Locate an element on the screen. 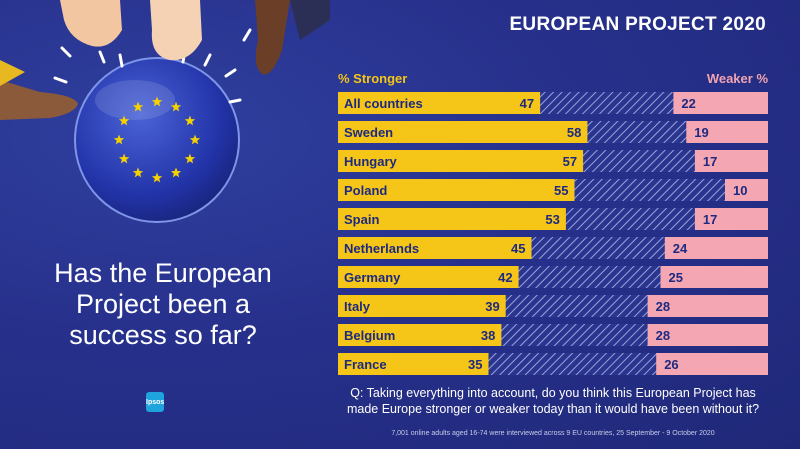 The width and height of the screenshot is (800, 449). category-label: Hungary is located at coordinates (371, 161).